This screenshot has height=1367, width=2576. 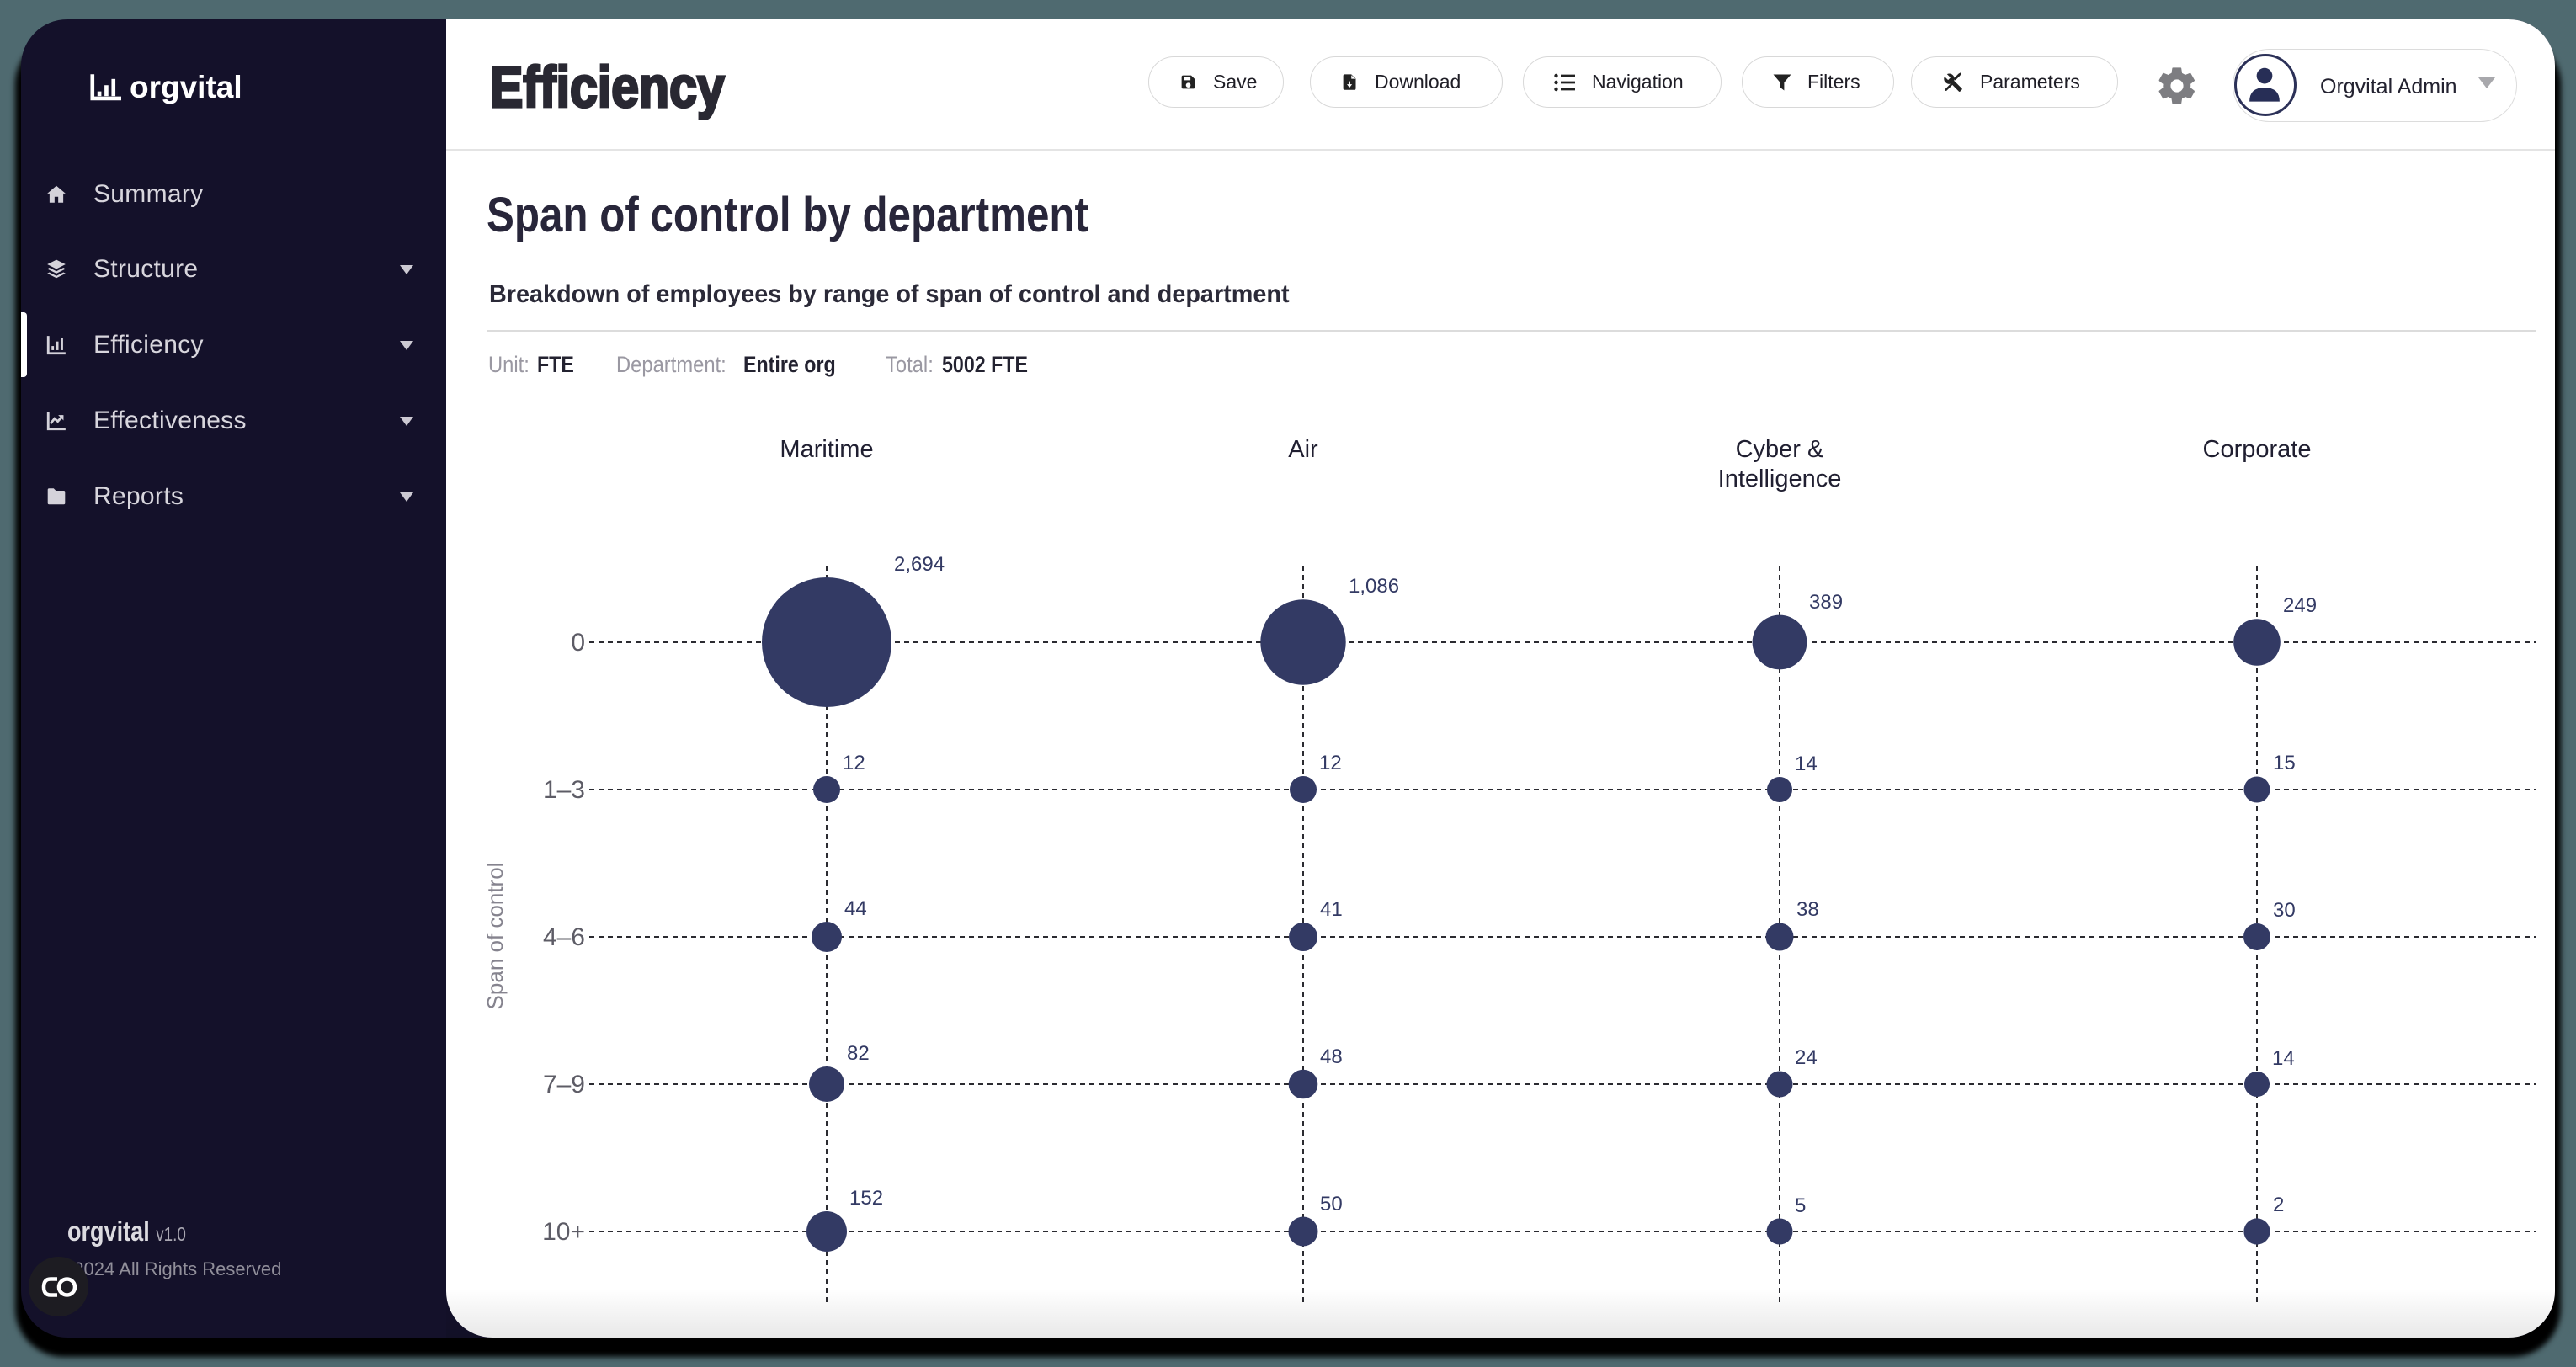 What do you see at coordinates (564, 1084) in the screenshot?
I see `svg-text: 7–9` at bounding box center [564, 1084].